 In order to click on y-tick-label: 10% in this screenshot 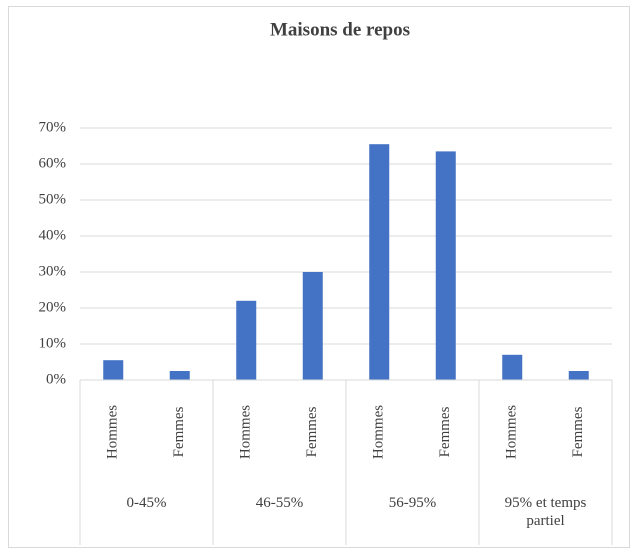, I will do `click(53, 343)`.